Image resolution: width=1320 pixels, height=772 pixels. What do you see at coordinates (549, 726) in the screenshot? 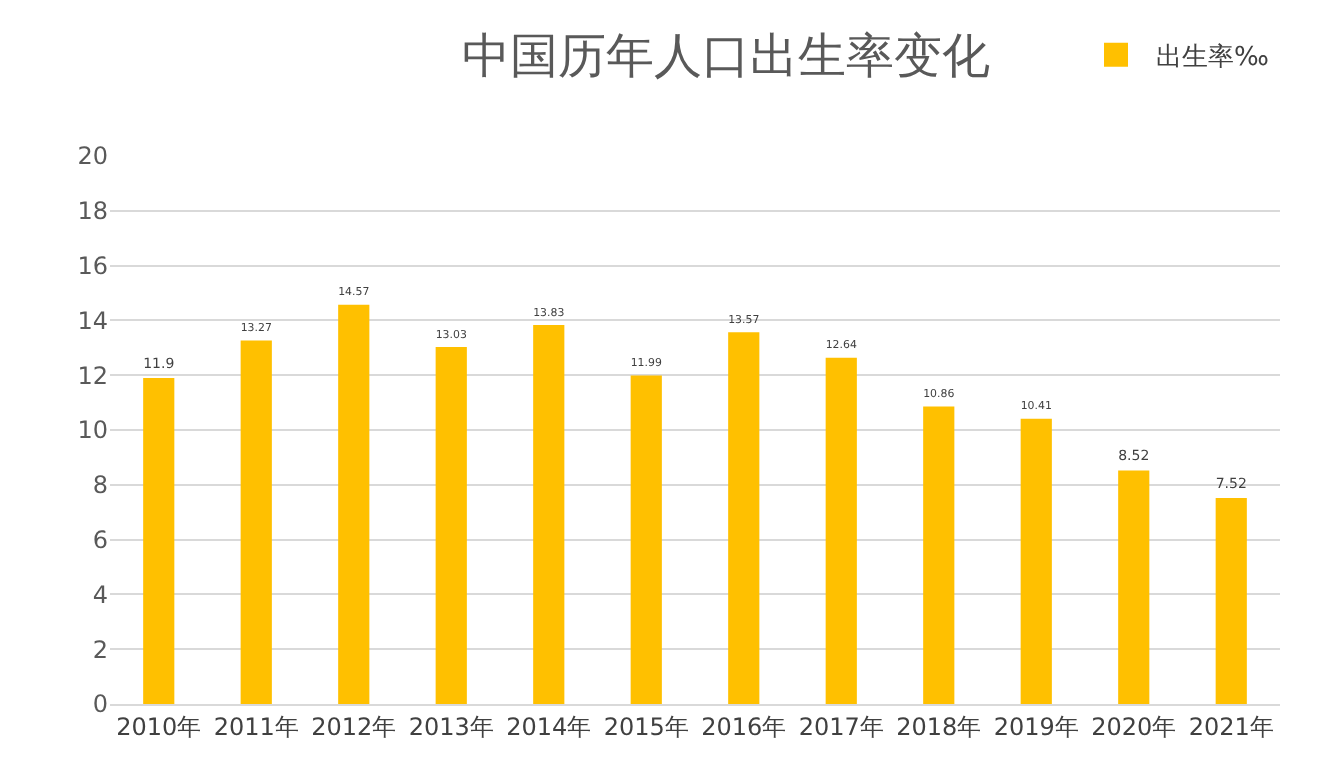
I see `x-tick-label: 2014年` at bounding box center [549, 726].